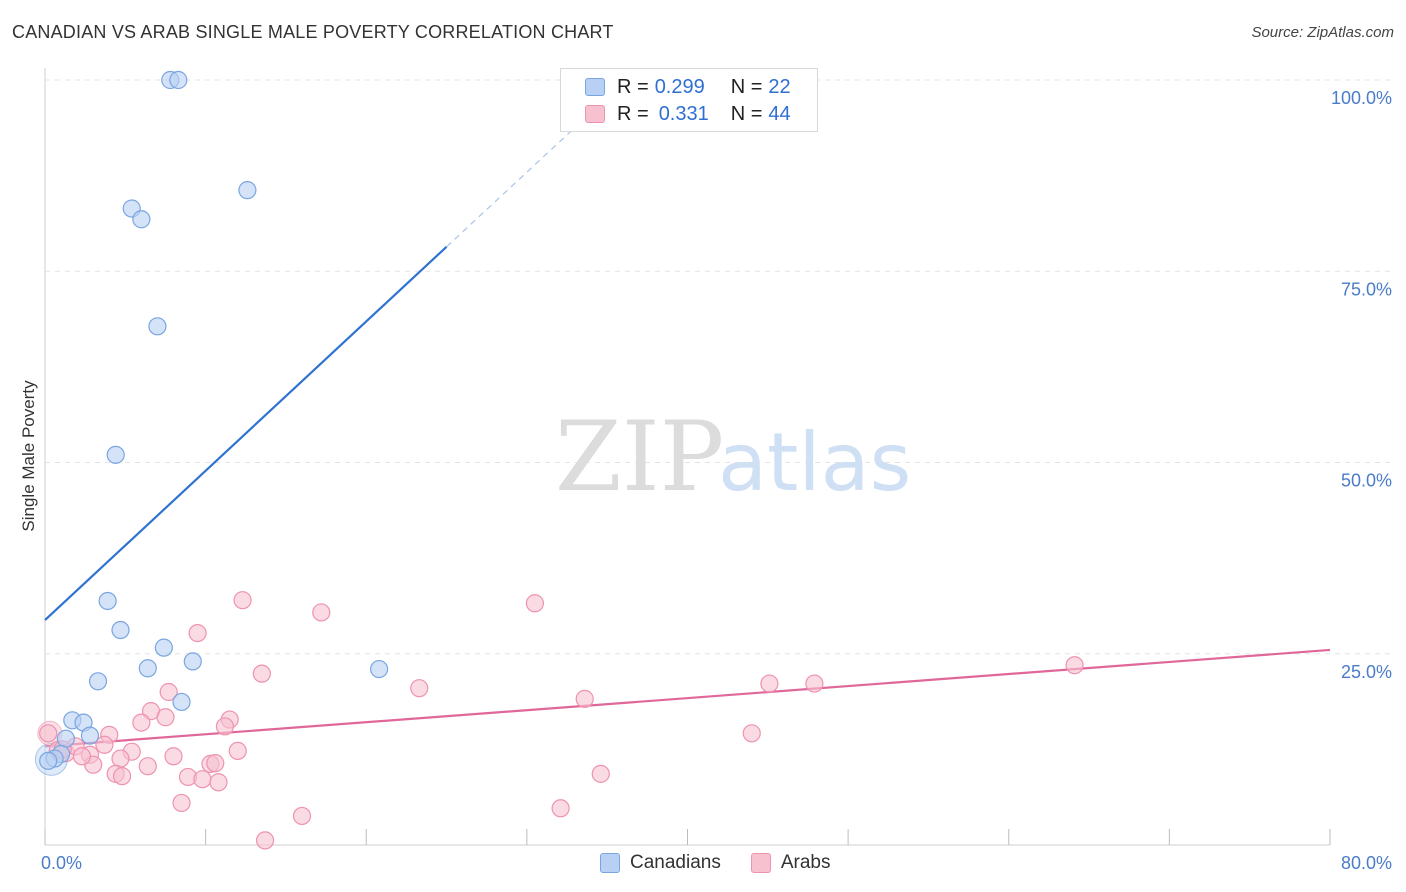 This screenshot has height=892, width=1406. Describe the element at coordinates (730, 863) in the screenshot. I see `series-legend: Canadians Arabs` at that location.